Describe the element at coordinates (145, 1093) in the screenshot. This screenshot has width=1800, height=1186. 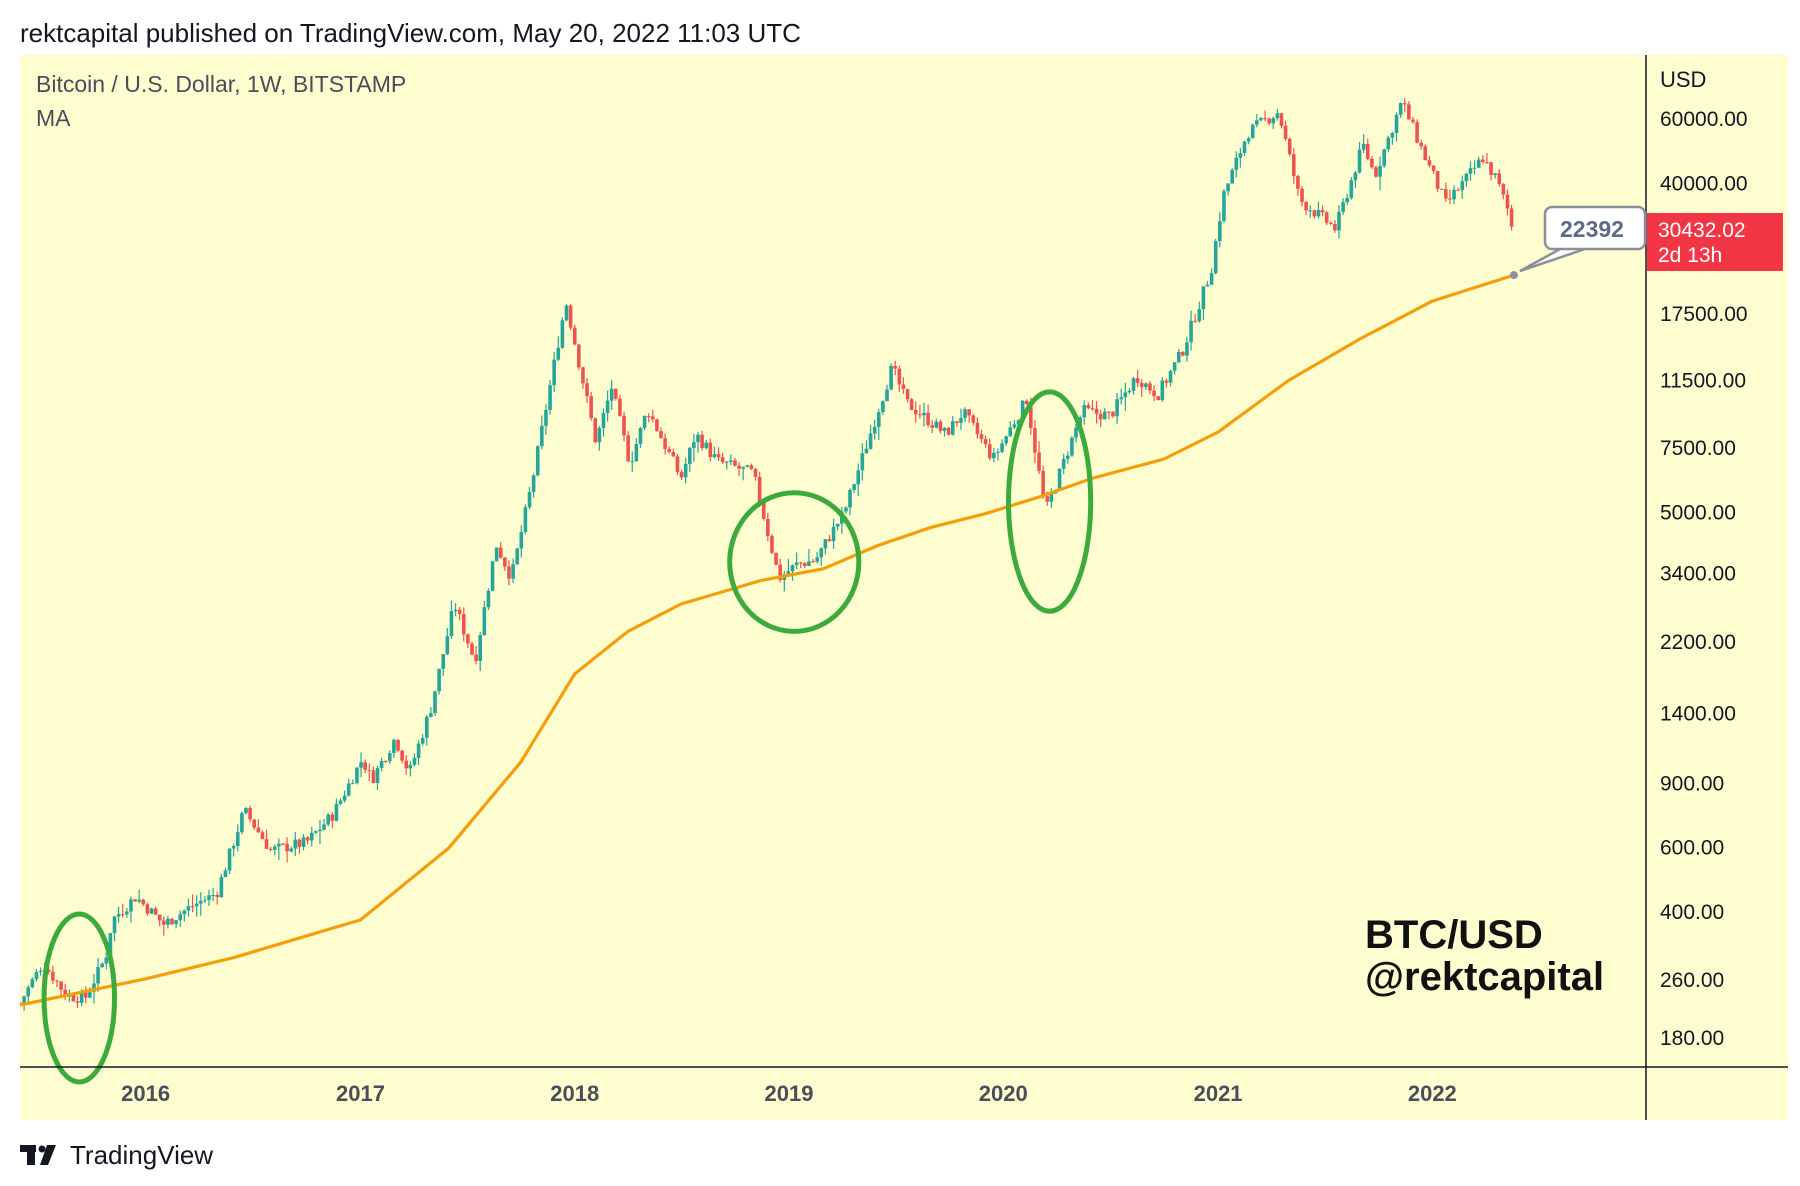
I see `x-tick-label-0: 2016` at that location.